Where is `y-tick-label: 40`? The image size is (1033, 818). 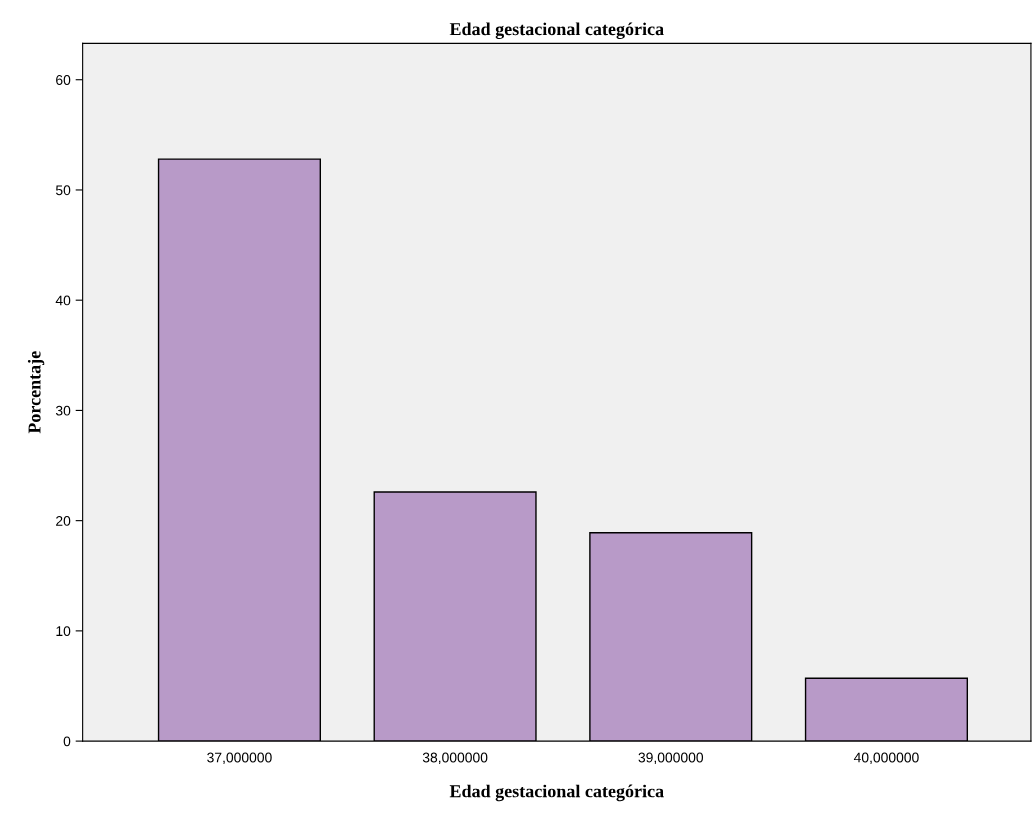
y-tick-label: 40 is located at coordinates (63, 300).